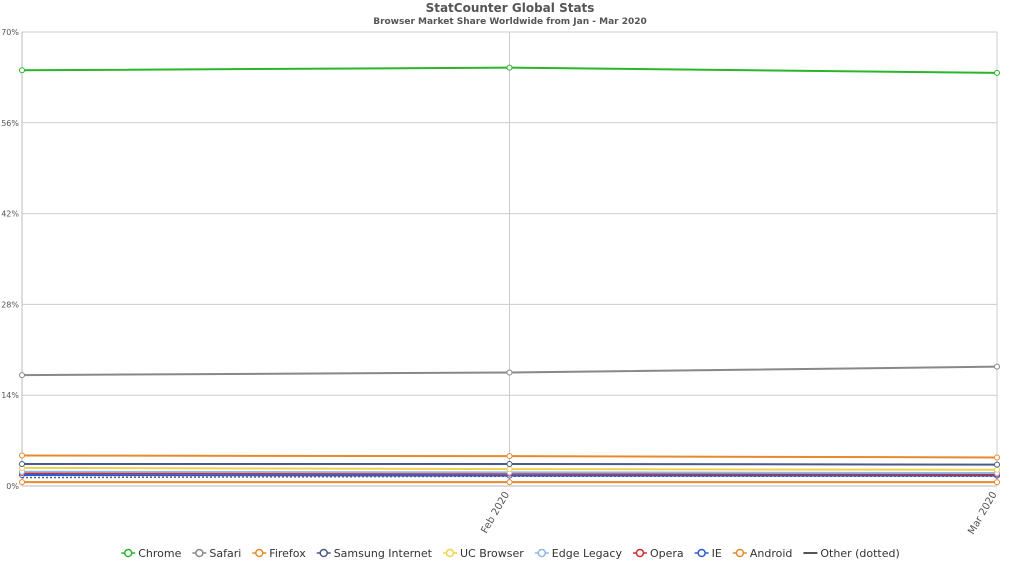  I want to click on y-tick-label: 42%, so click(10, 214).